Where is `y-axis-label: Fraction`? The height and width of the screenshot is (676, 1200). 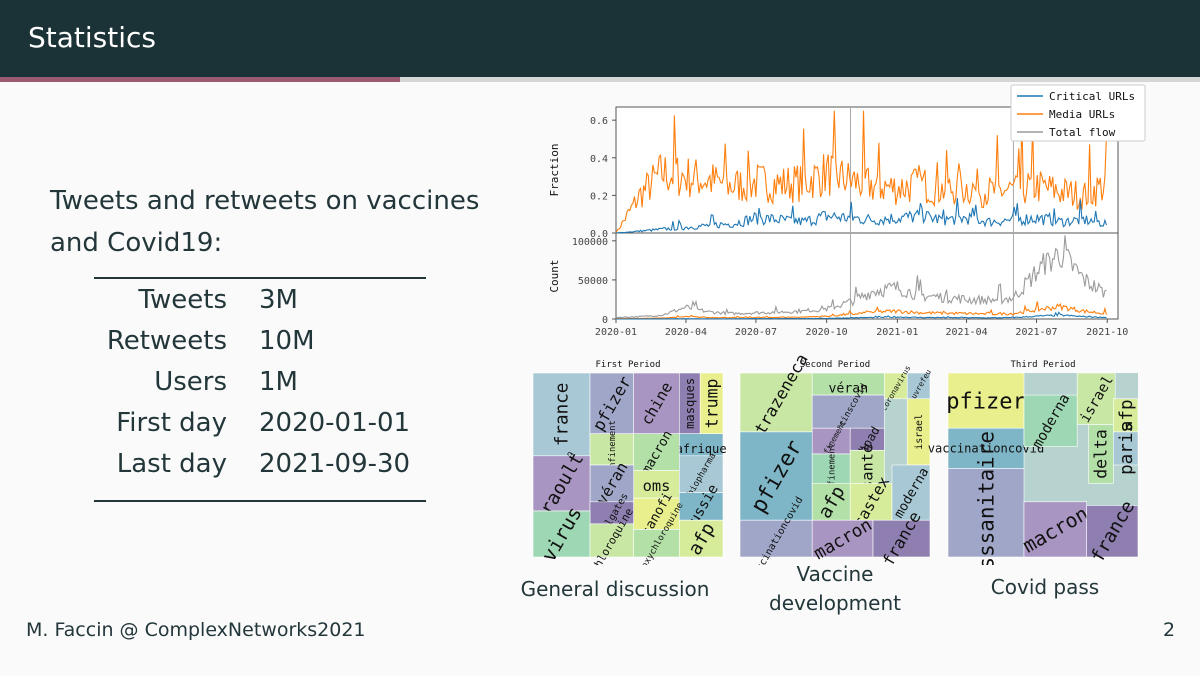
y-axis-label: Fraction is located at coordinates (554, 170).